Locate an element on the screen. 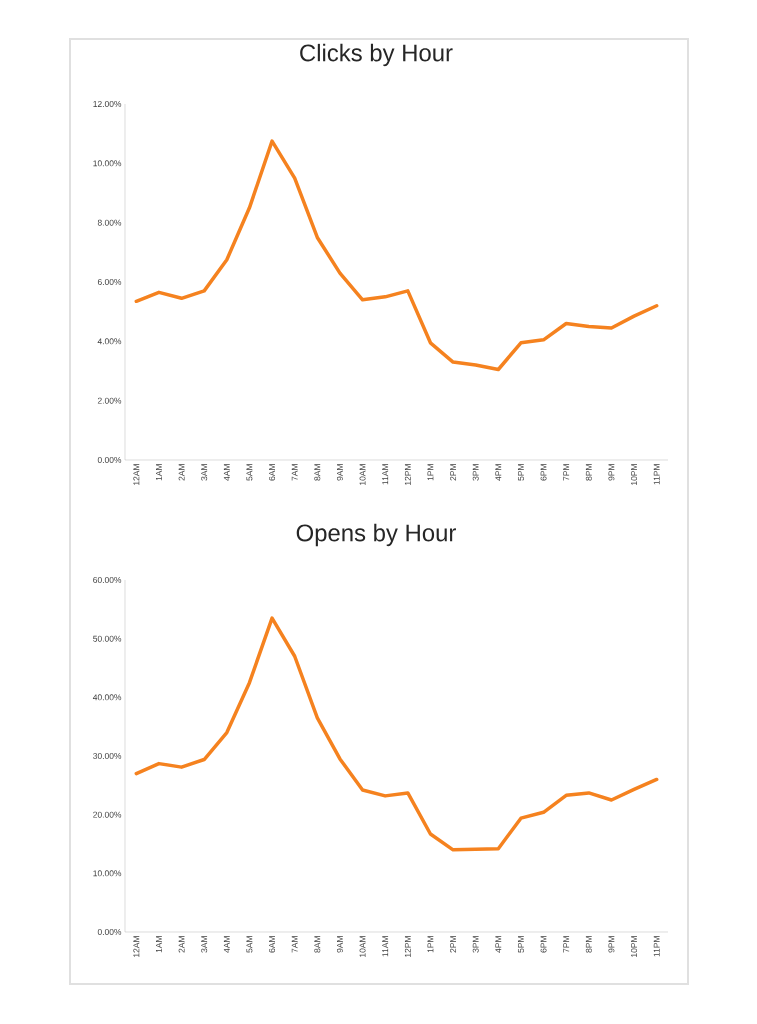 This screenshot has height=1024, width=757. y-tick-label: 20.00% is located at coordinates (107, 814).